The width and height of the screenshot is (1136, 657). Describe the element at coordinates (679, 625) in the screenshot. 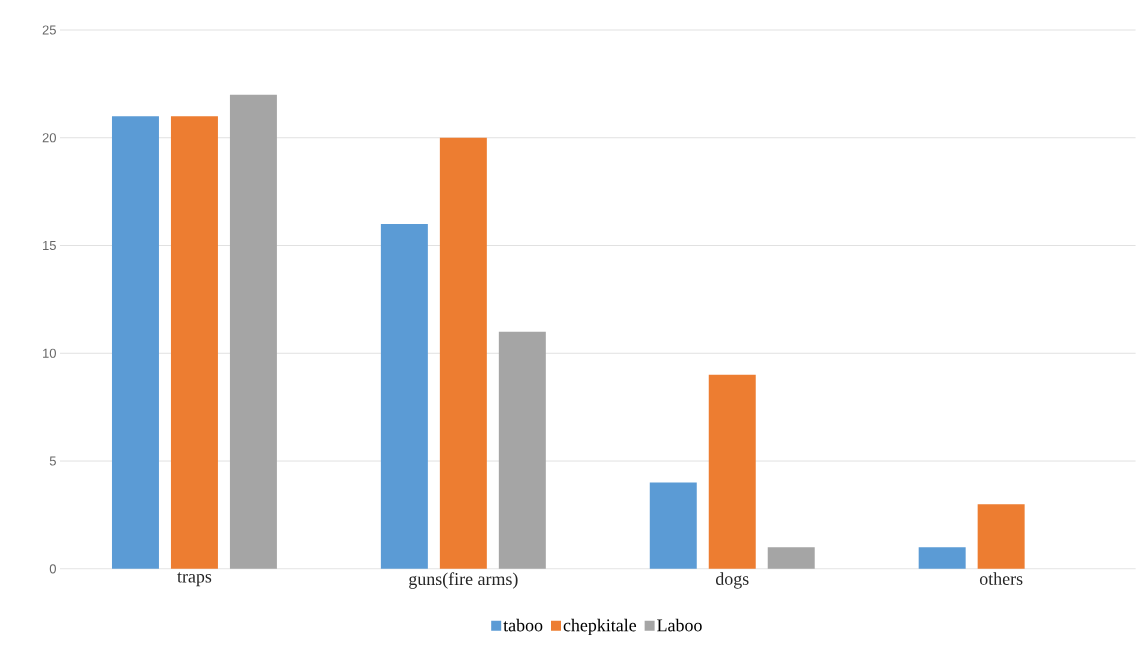

I see `legend-label: Laboo` at that location.